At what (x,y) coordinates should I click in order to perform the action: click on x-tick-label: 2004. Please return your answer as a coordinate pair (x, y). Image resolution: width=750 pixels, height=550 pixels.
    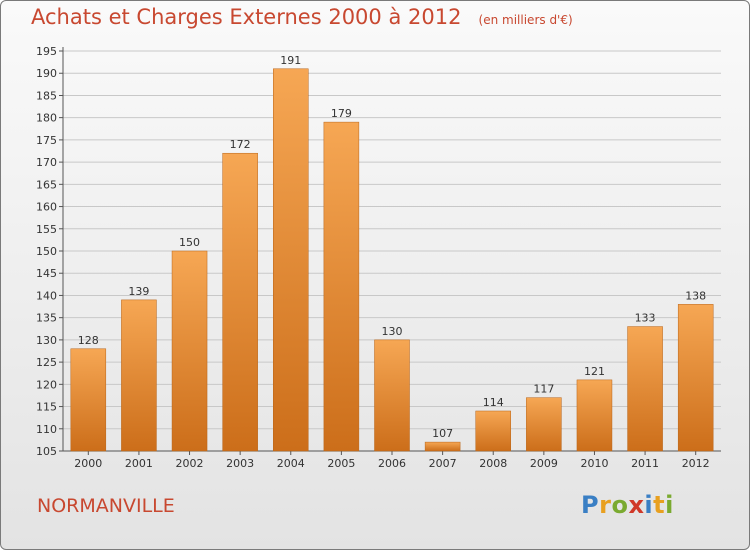
    Looking at the image, I should click on (291, 463).